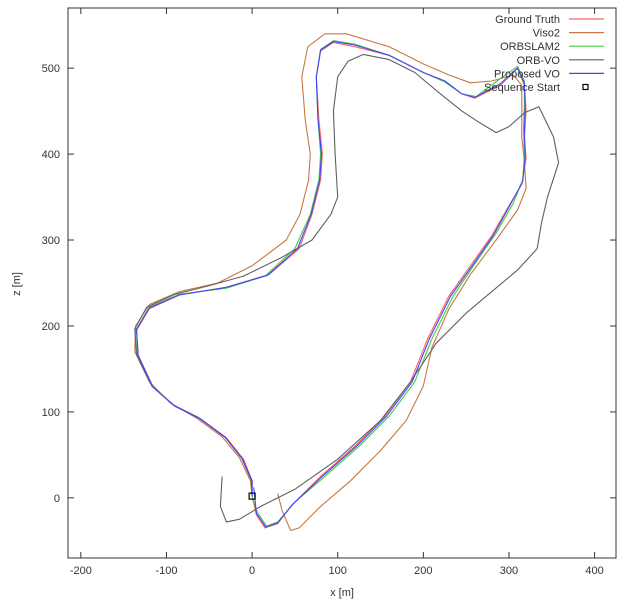 The width and height of the screenshot is (624, 606). What do you see at coordinates (539, 61) in the screenshot?
I see `legend-label: ORB-VO` at bounding box center [539, 61].